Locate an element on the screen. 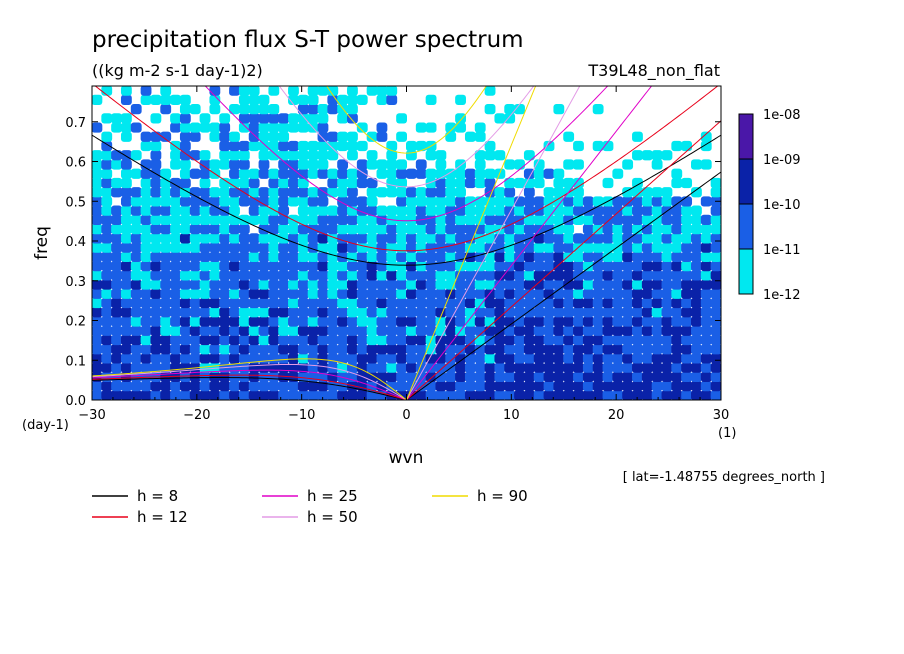 This screenshot has width=904, height=654. legend-label: h = 8 is located at coordinates (157, 496).